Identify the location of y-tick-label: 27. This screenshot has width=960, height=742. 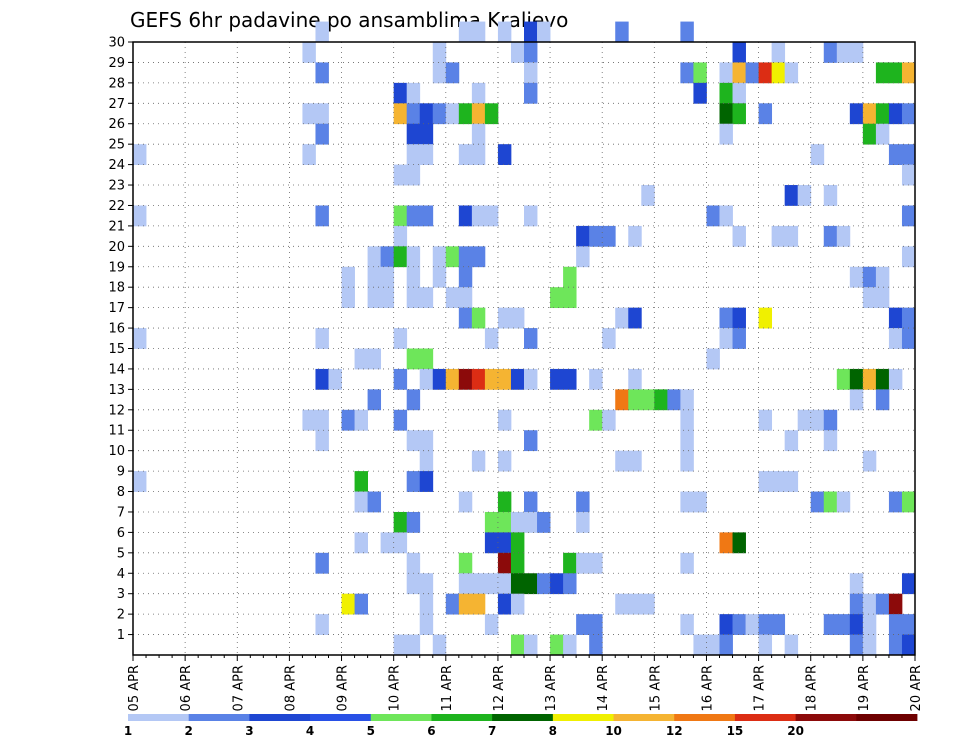
(116, 104).